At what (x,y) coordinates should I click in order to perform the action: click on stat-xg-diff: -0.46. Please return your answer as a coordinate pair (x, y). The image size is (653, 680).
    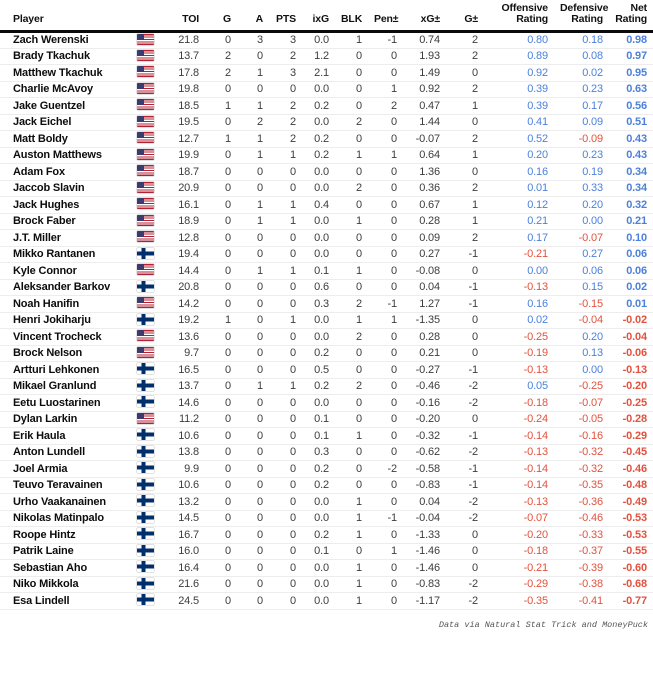
    Looking at the image, I should click on (424, 387).